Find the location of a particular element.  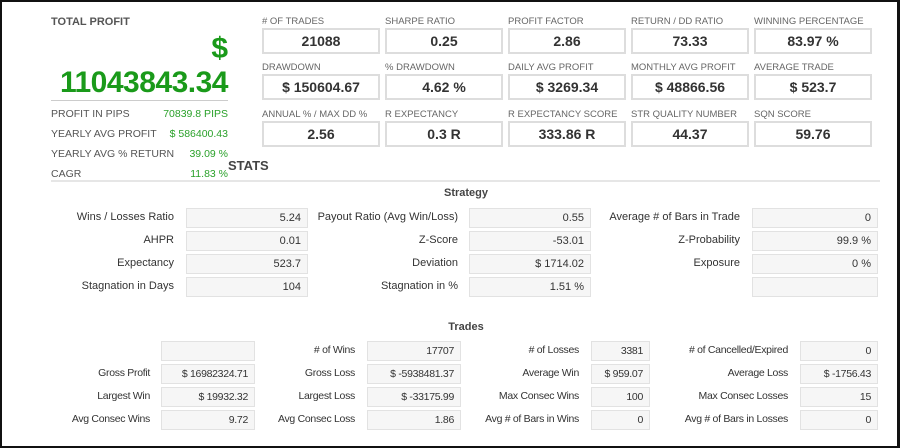

summary-label: CAGR is located at coordinates (66, 174).